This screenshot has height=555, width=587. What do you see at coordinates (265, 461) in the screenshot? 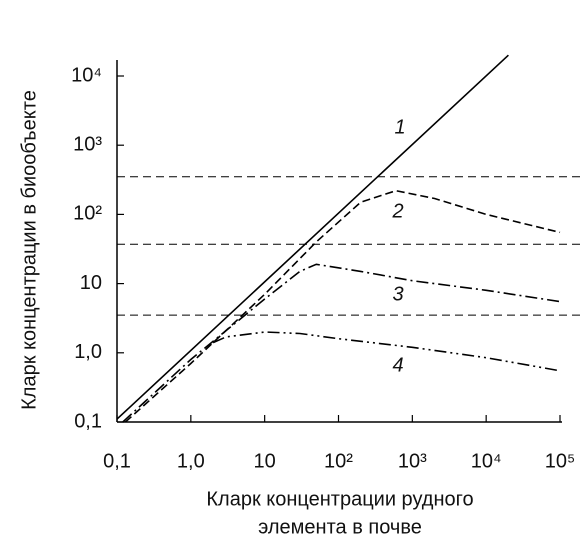
I see `x-tick-label: 10` at bounding box center [265, 461].